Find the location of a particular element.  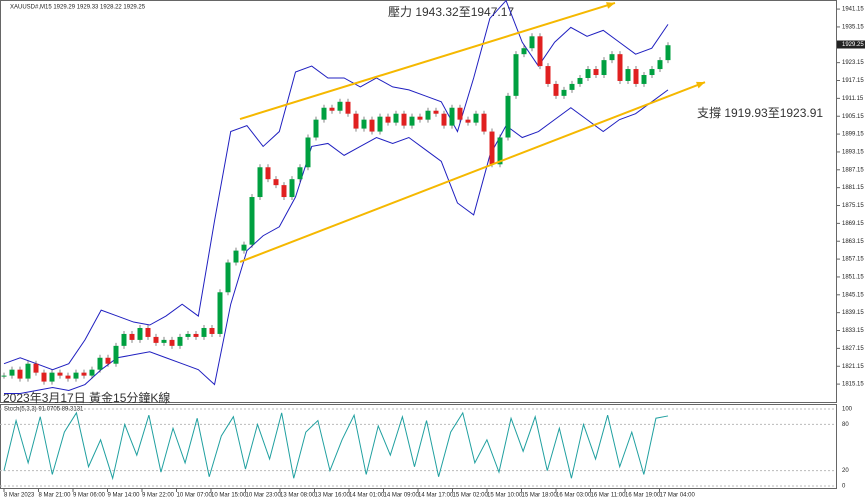

x-tick-label: 9 Mar 22:00 is located at coordinates (158, 496).